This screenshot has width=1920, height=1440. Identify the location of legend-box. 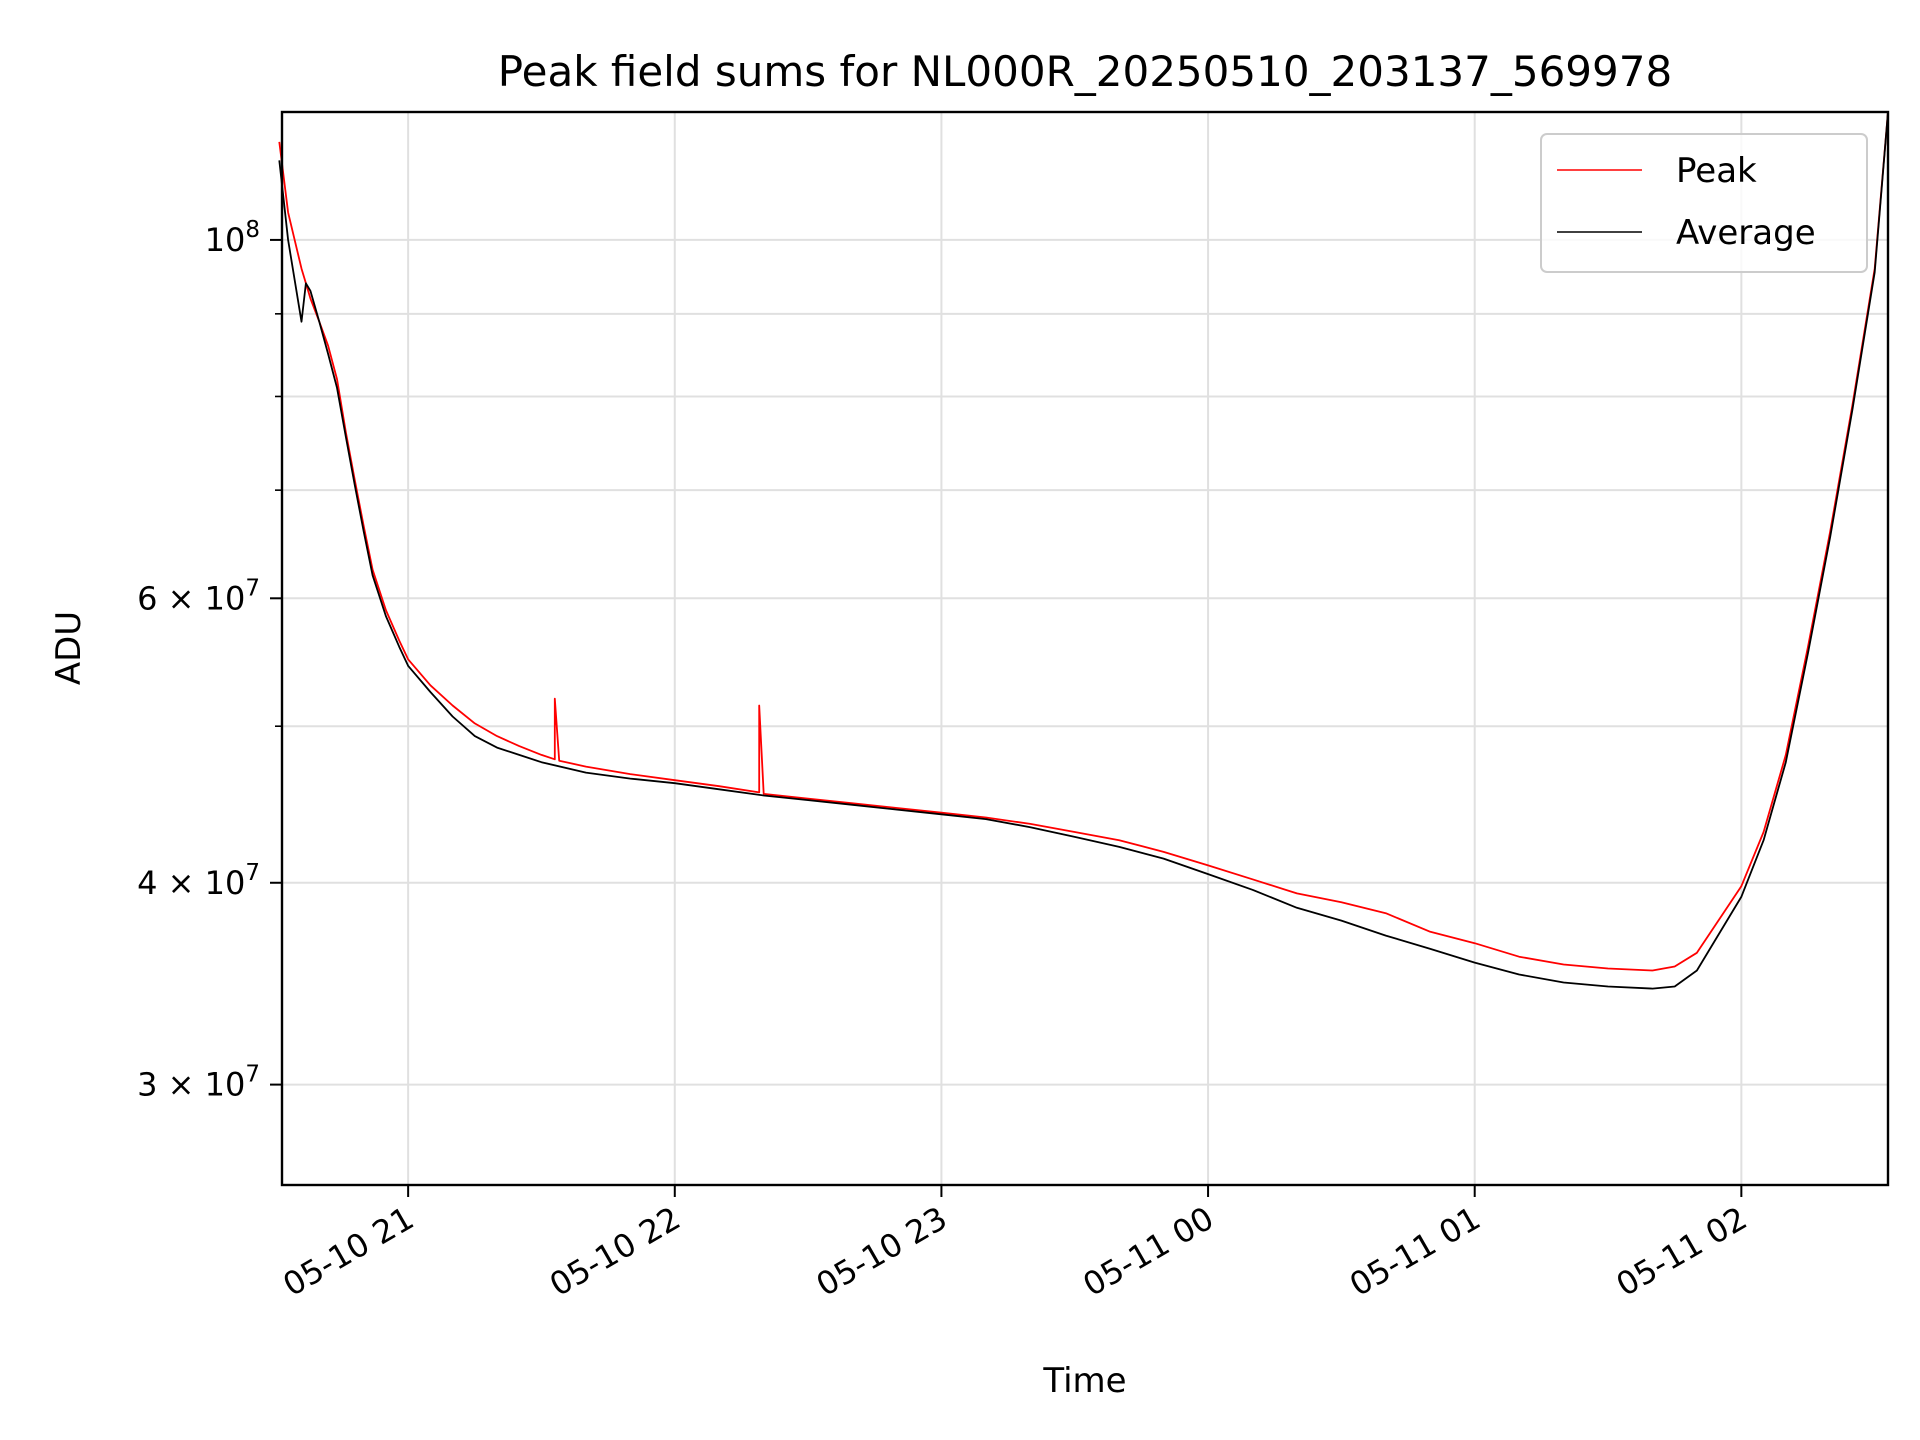
(1704, 203).